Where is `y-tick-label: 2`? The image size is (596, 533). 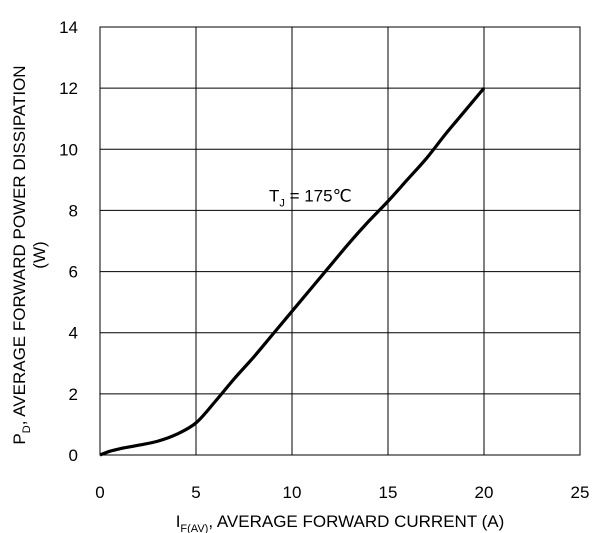 y-tick-label: 2 is located at coordinates (73, 394).